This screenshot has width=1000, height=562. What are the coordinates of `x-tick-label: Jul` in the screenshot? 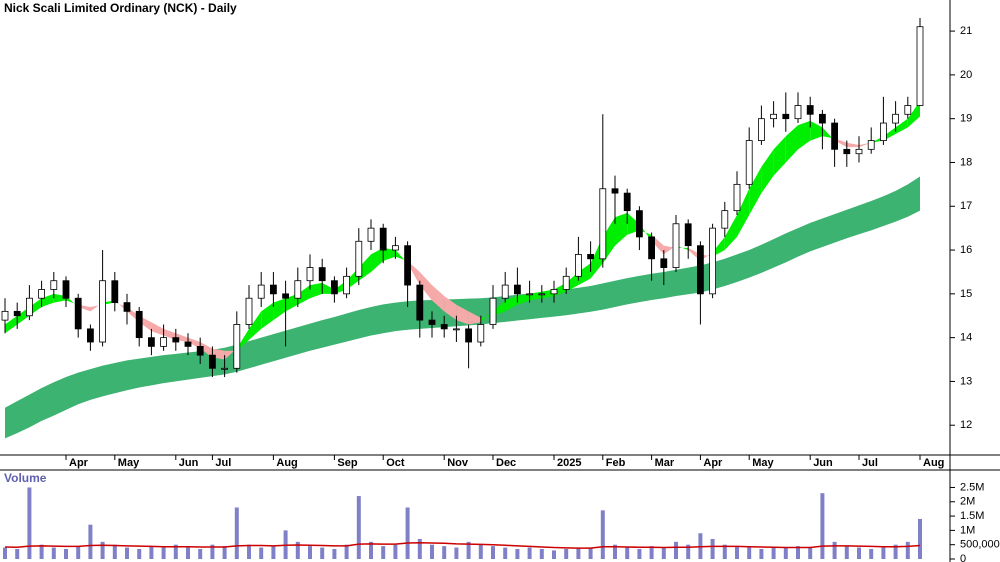 It's located at (870, 463).